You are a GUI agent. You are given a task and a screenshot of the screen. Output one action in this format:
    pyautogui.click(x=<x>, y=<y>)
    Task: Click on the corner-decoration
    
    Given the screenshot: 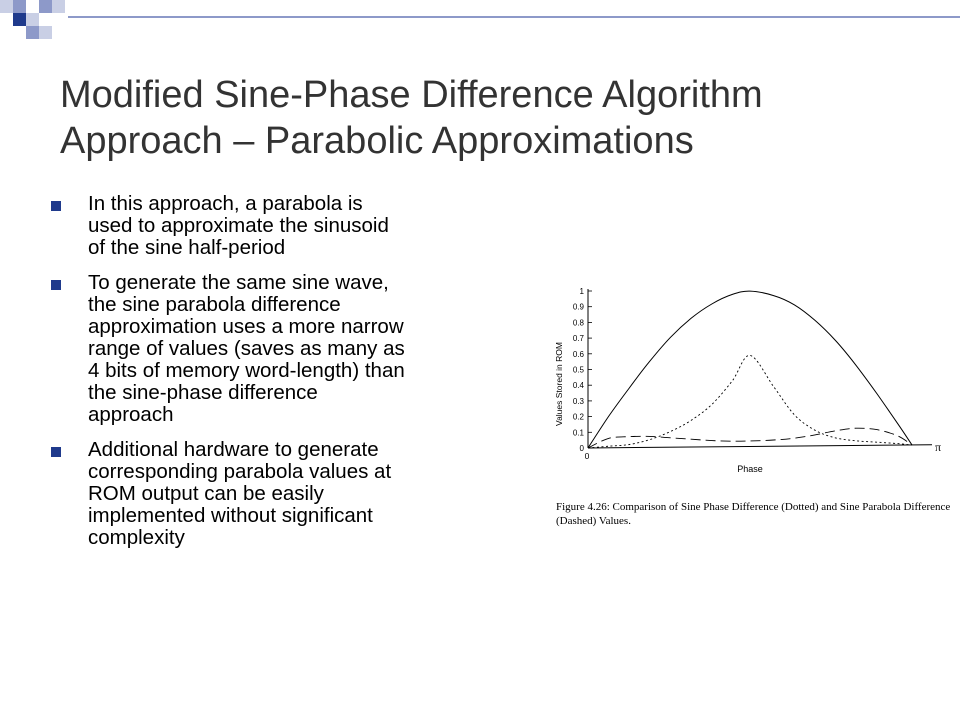 What is the action you would take?
    pyautogui.click(x=32, y=19)
    